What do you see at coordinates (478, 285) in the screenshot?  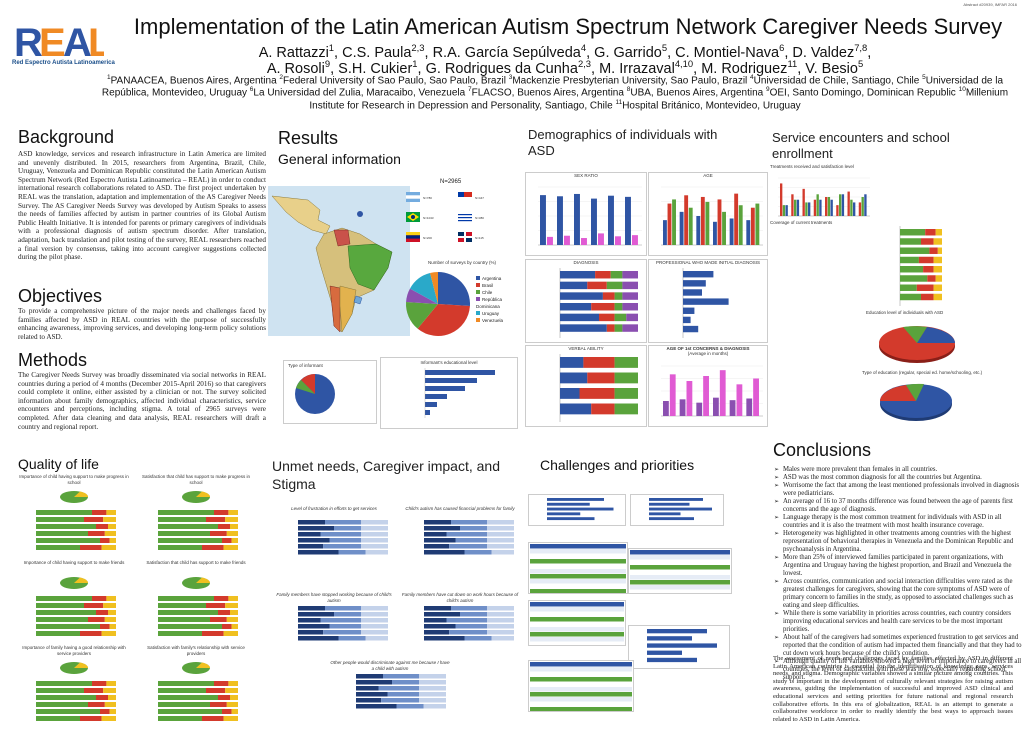 I see `legend-swatch` at bounding box center [478, 285].